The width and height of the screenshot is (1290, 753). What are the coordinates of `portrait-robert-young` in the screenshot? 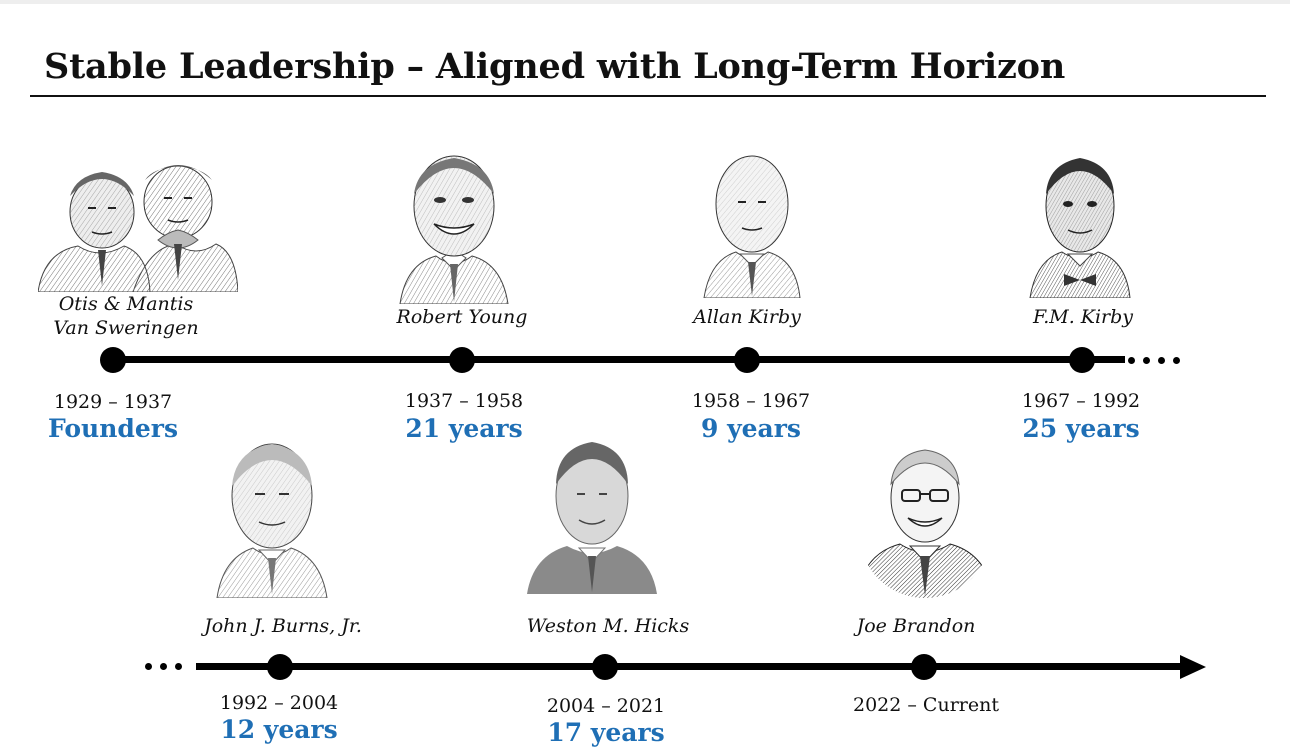 It's located at (454, 225).